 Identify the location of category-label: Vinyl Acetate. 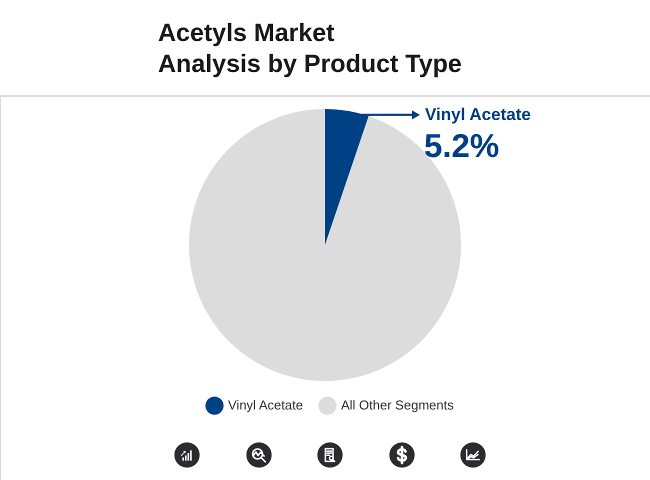
(478, 114).